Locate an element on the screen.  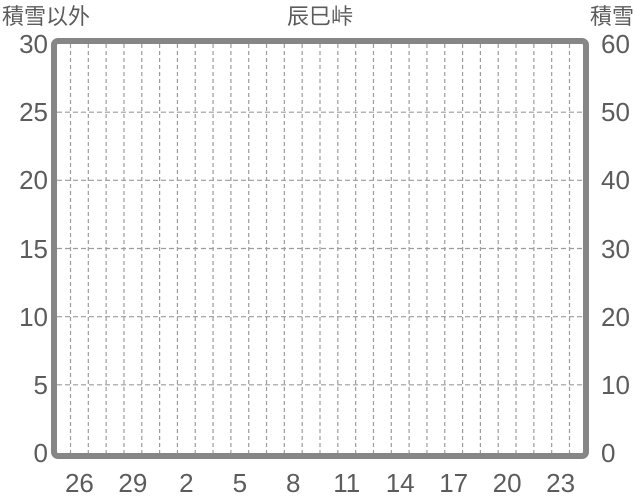
y-tick-left-0: 0 is located at coordinates (40, 453).